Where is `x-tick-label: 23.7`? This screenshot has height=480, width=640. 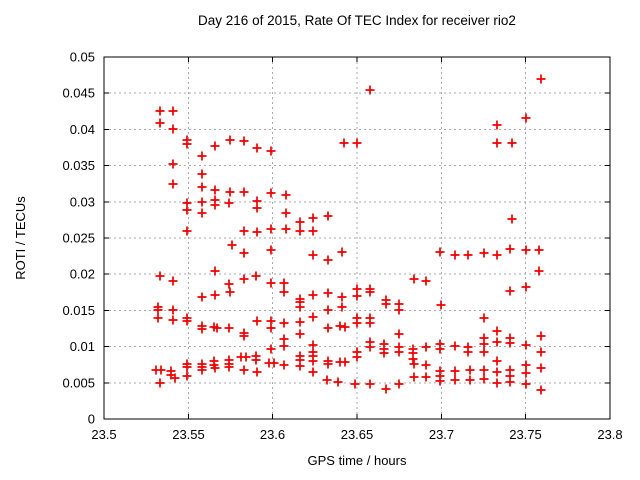 x-tick-label: 23.7 is located at coordinates (441, 434).